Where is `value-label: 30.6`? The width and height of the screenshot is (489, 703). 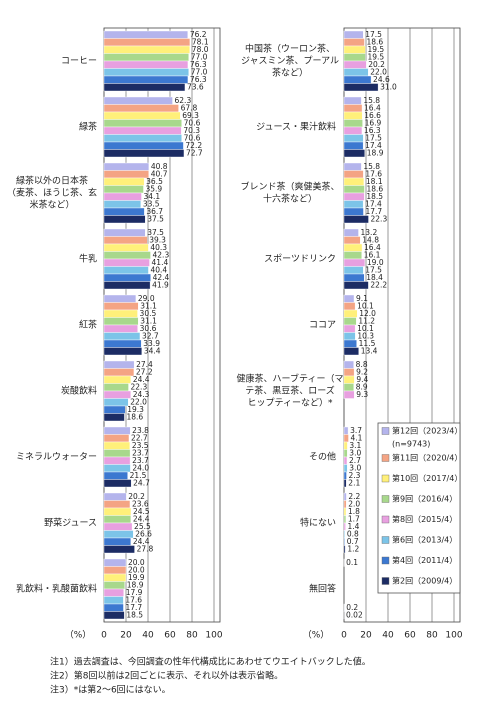
value-label: 30.6 is located at coordinates (148, 328).